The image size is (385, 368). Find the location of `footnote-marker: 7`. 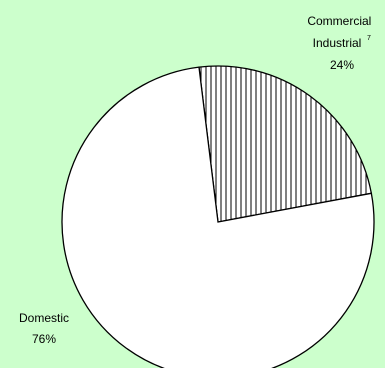

footnote-marker: 7 is located at coordinates (369, 38).